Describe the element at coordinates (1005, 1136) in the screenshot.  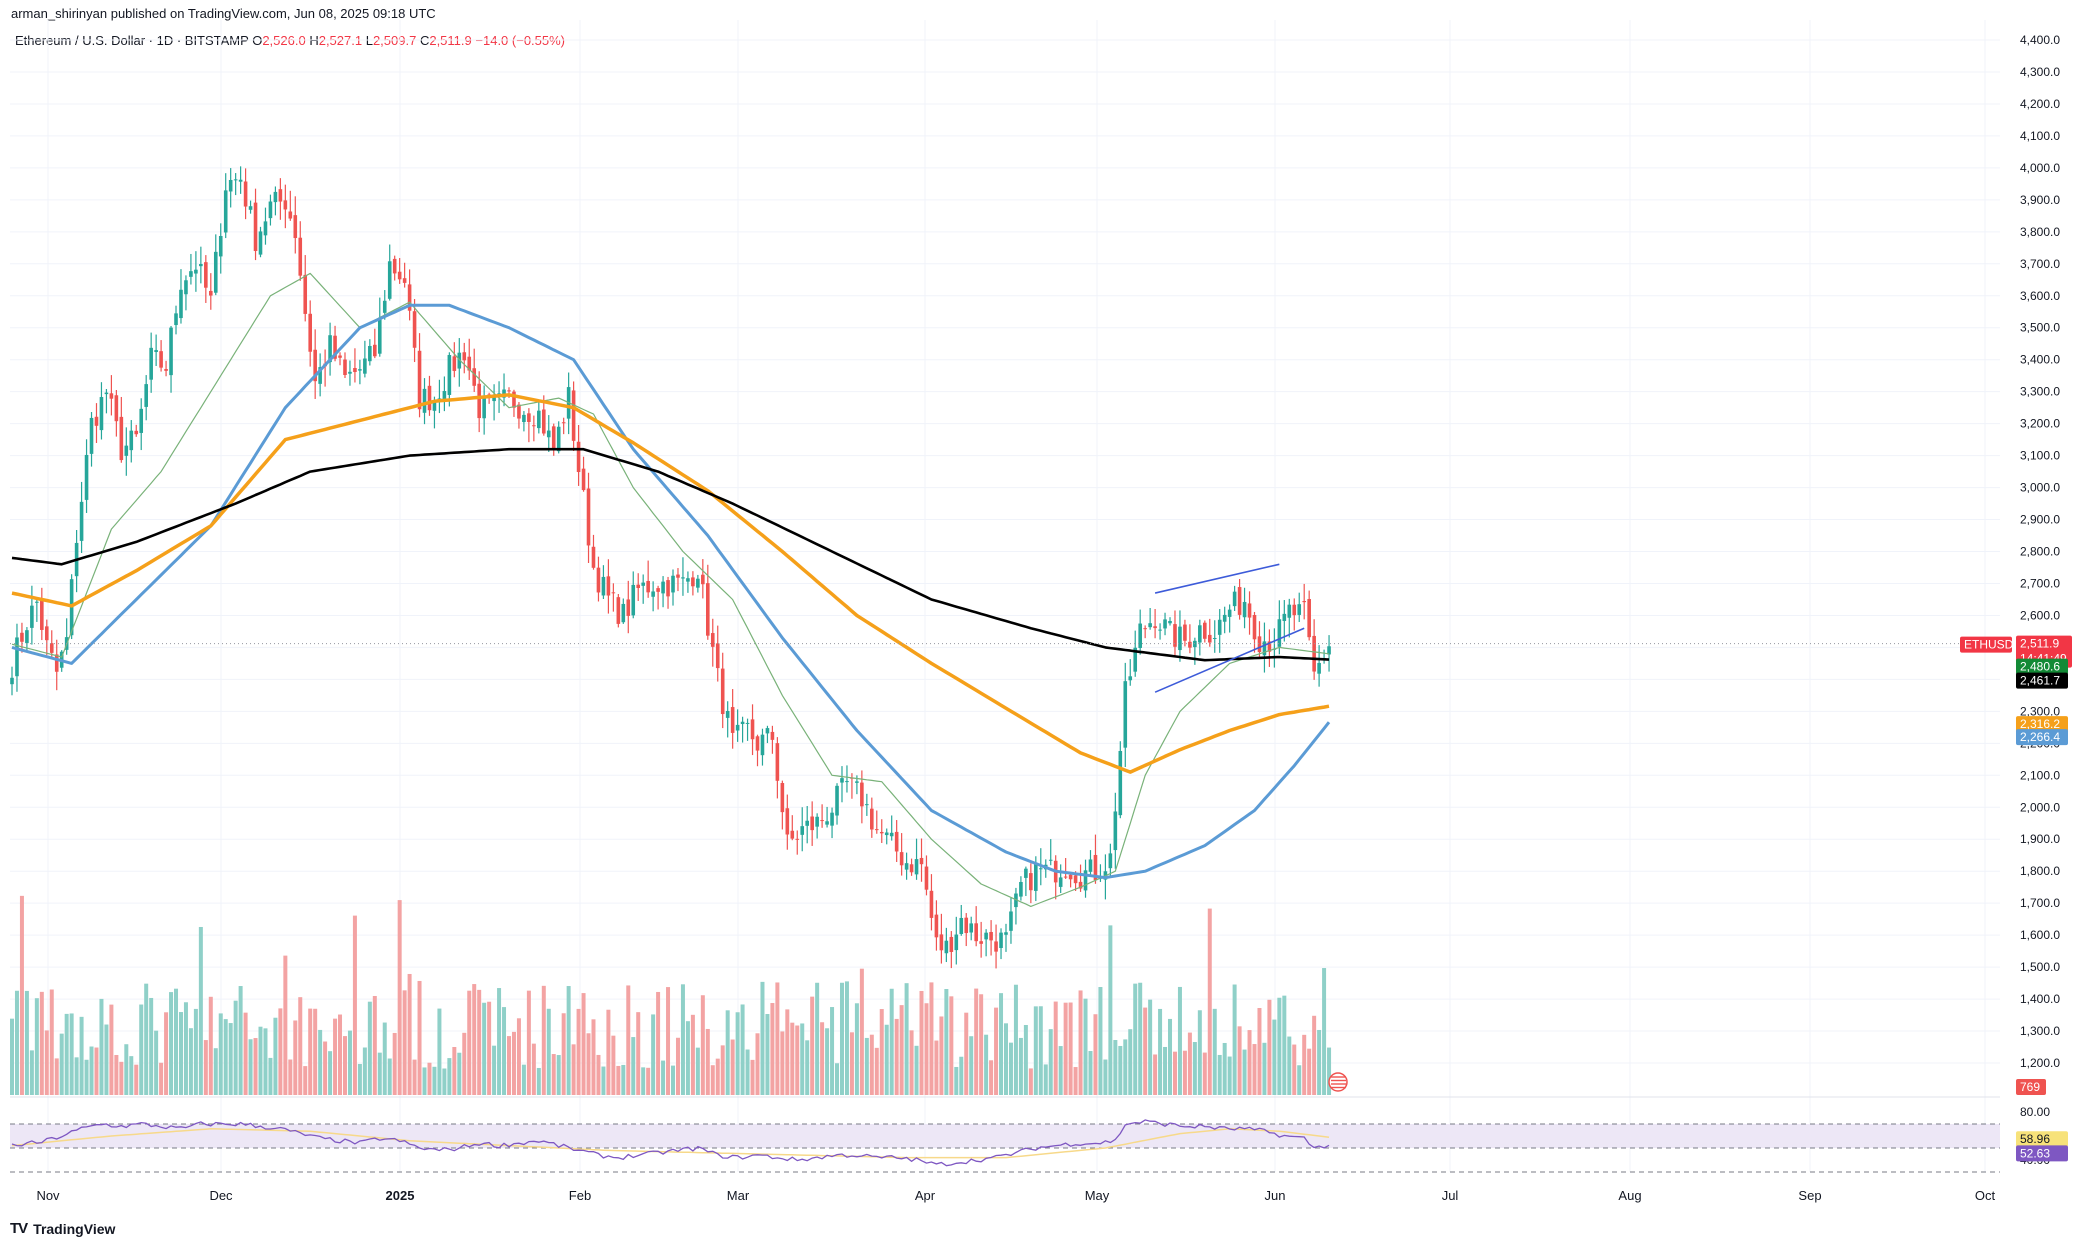
I see `rsi-band` at that location.